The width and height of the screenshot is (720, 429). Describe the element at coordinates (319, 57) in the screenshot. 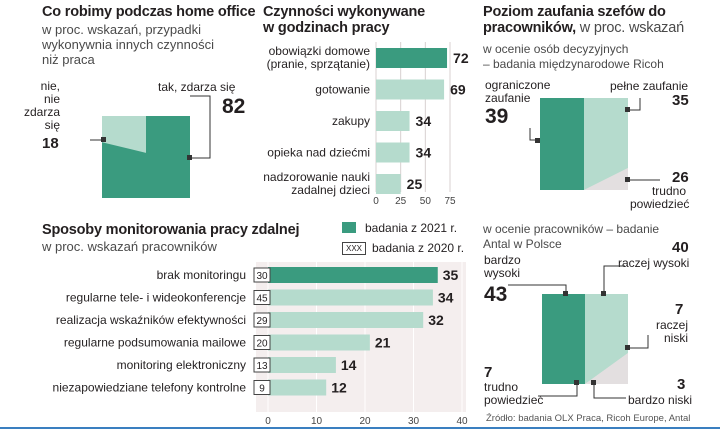

I see `category-label: obowiązki domowe (pranie, sprzątanie)` at that location.